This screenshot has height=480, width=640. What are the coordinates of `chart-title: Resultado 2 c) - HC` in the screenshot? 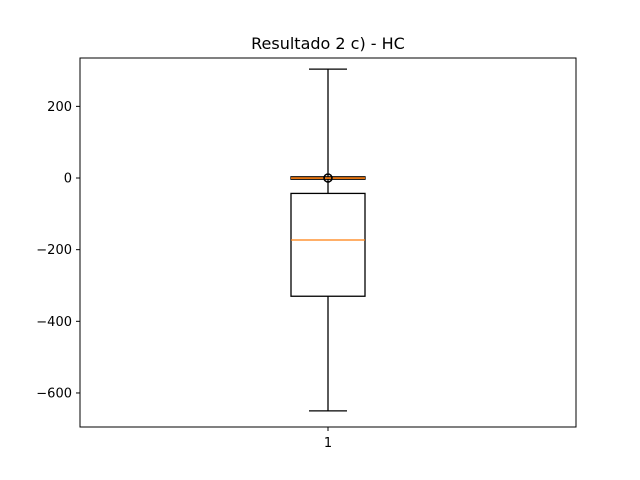 It's located at (328, 43).